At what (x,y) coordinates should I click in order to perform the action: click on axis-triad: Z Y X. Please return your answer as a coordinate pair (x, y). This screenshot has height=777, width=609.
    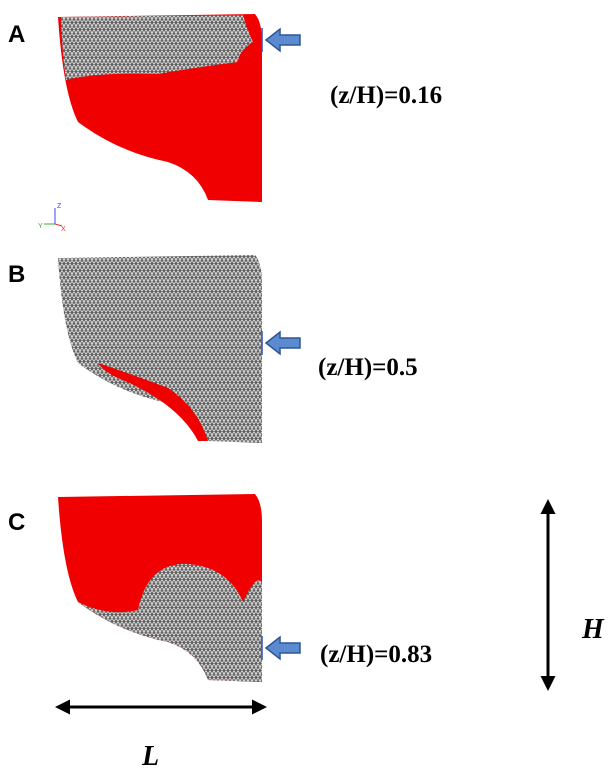
    Looking at the image, I should click on (52, 218).